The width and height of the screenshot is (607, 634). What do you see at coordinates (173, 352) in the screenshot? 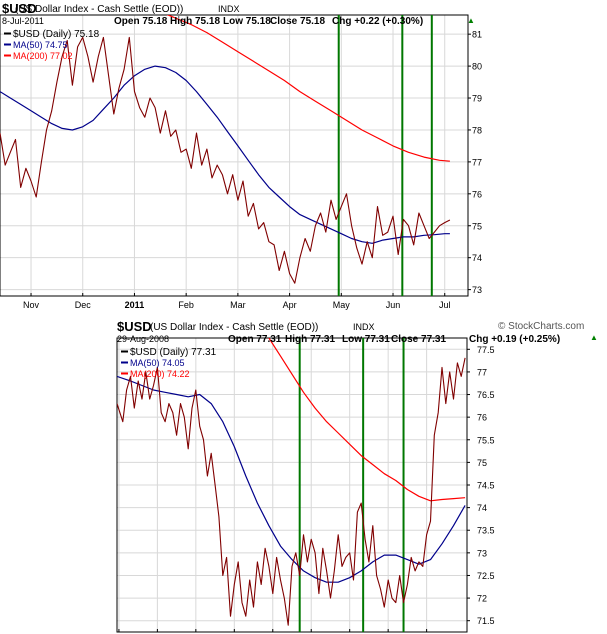
I see `bottom-legend-label-price: $USD (Daily) 77.31` at bounding box center [173, 352].